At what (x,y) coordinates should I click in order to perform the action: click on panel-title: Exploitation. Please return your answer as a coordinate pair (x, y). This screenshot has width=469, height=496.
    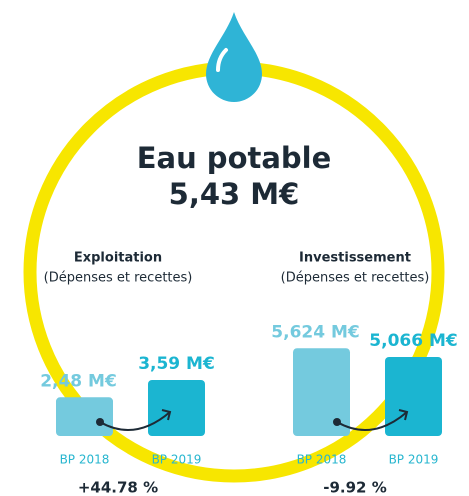
    Looking at the image, I should click on (118, 258).